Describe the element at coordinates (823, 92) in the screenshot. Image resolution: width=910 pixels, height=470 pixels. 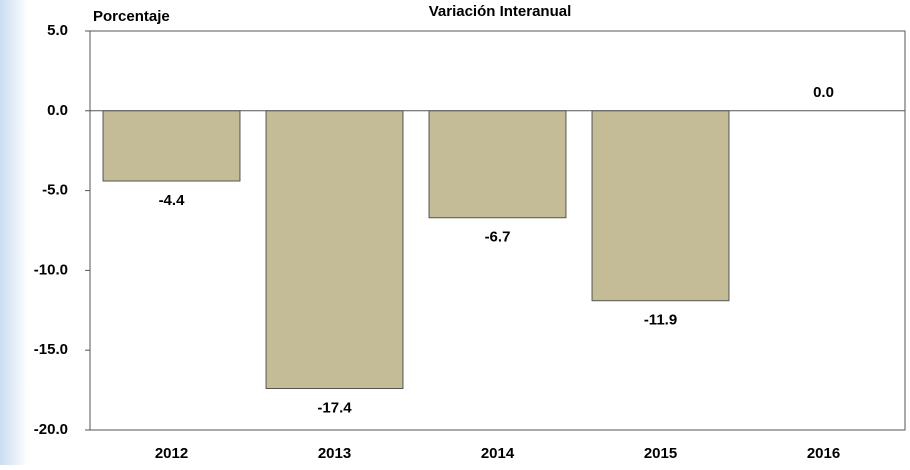
I see `data-label: 0.0` at that location.